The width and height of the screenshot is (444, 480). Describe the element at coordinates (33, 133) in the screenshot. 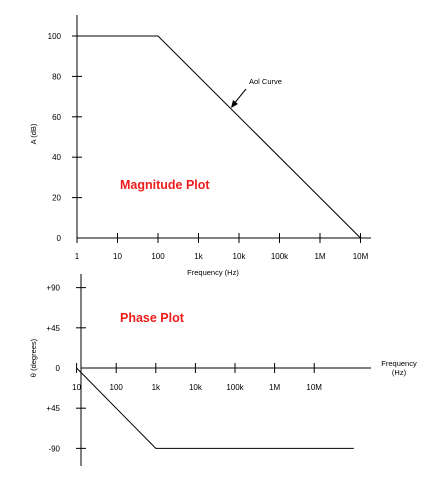

I see `magnitude-y-axis-title: A (dB)` at that location.